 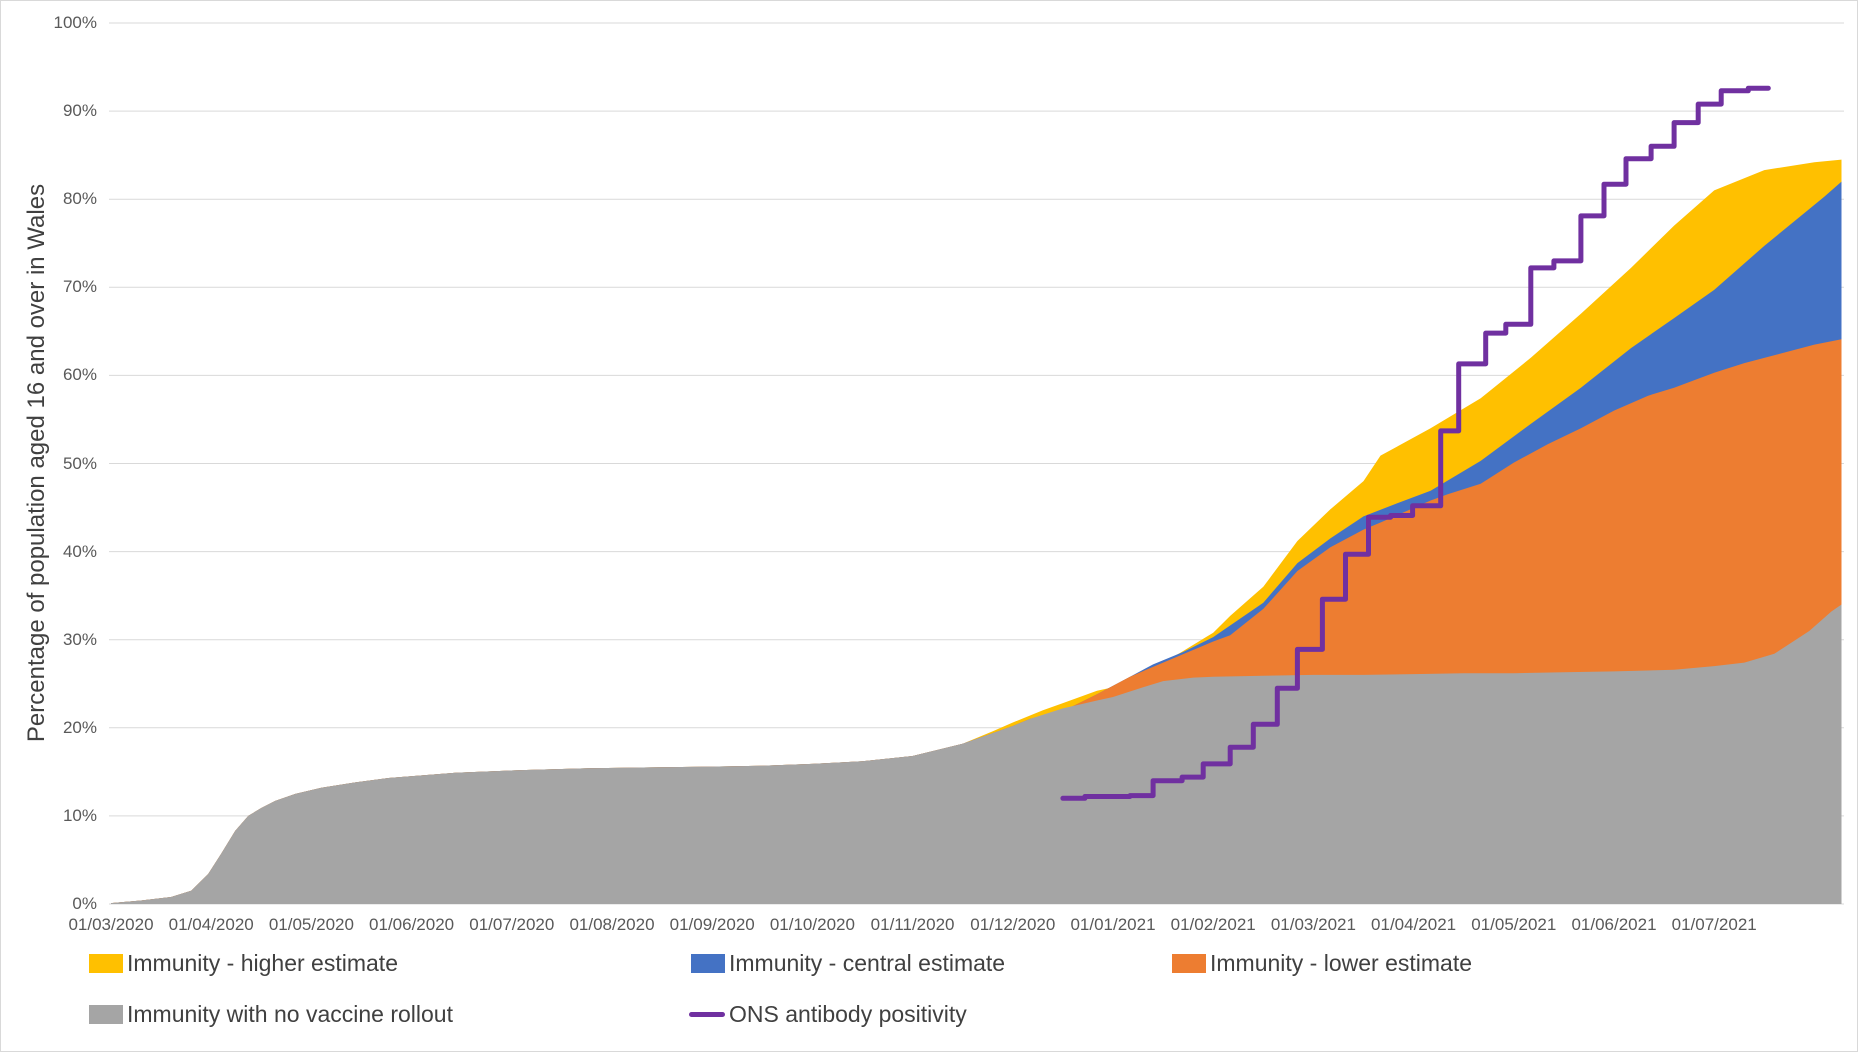 What do you see at coordinates (712, 924) in the screenshot?
I see `x-tick-label: 01/09/2020` at bounding box center [712, 924].